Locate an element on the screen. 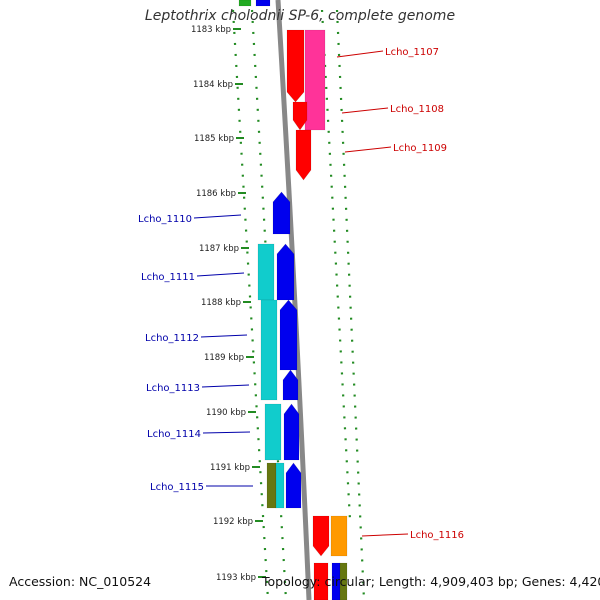 This screenshot has width=600, height=600. accession-text: Accession: NC_010524 is located at coordinates (80, 581).